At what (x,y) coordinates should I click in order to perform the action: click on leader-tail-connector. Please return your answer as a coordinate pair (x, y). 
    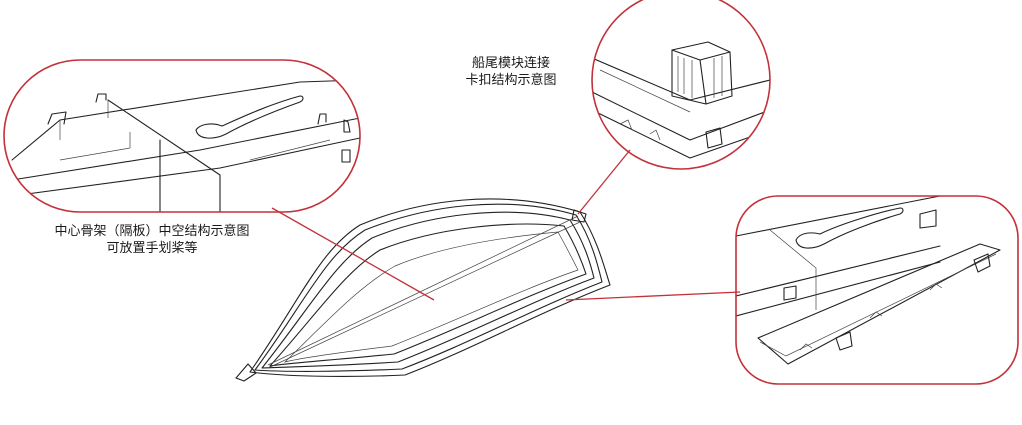
    Looking at the image, I should click on (604, 182).